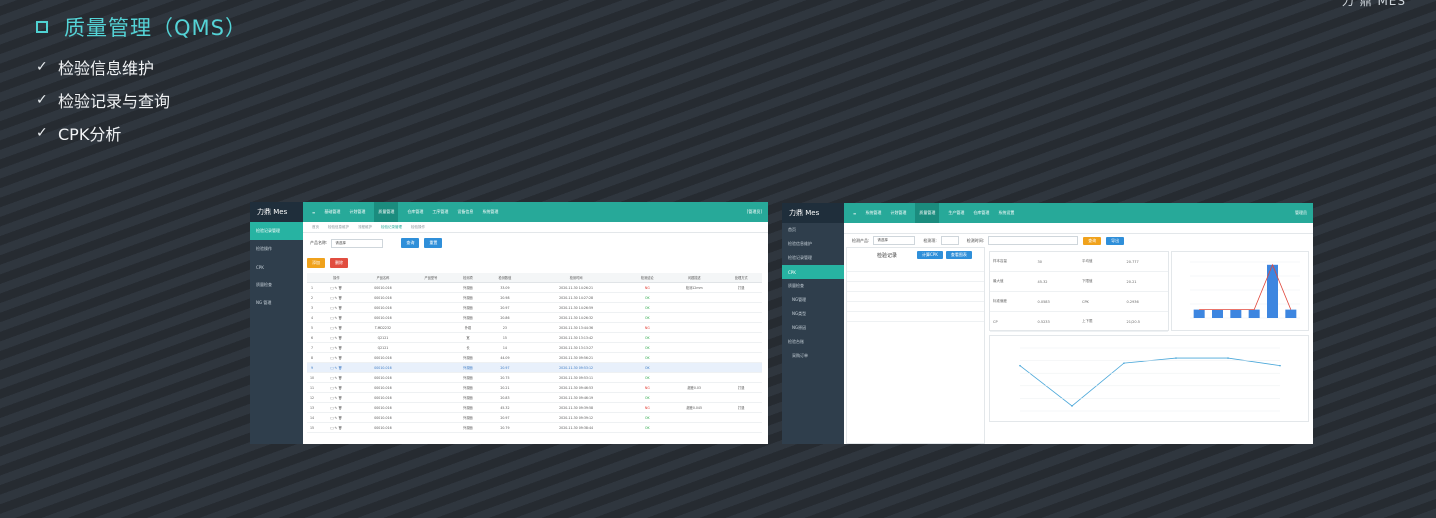 This screenshot has height=518, width=1436. I want to click on issue-description, so click(694, 307).